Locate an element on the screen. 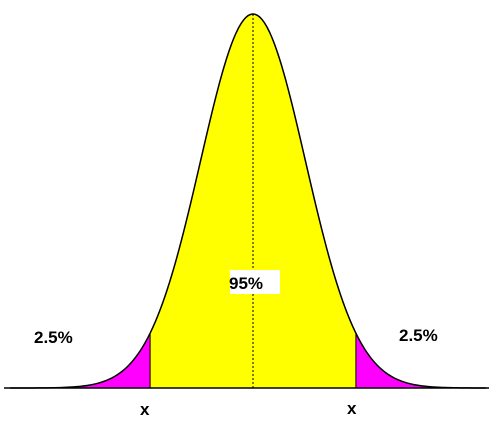  left-cutoff-label: x is located at coordinates (145, 409).